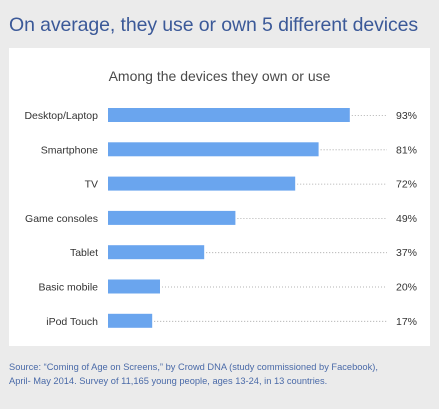  I want to click on chart-title: Among the devices they own or use, so click(219, 76).